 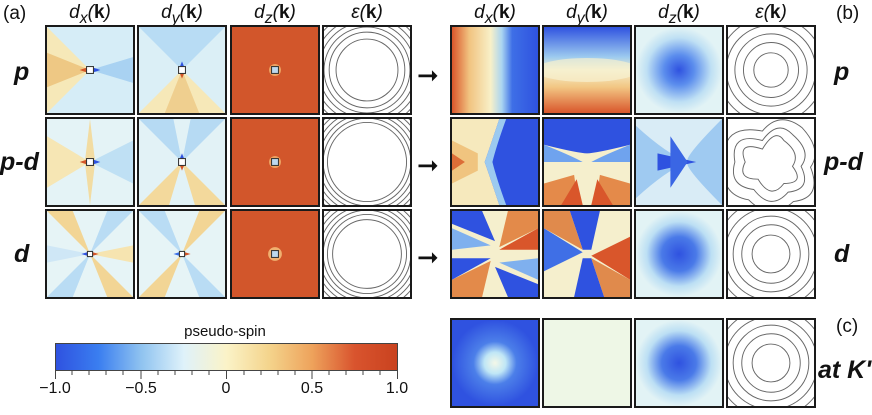 What do you see at coordinates (367, 70) in the screenshot?
I see `tile-p-eps` at bounding box center [367, 70].